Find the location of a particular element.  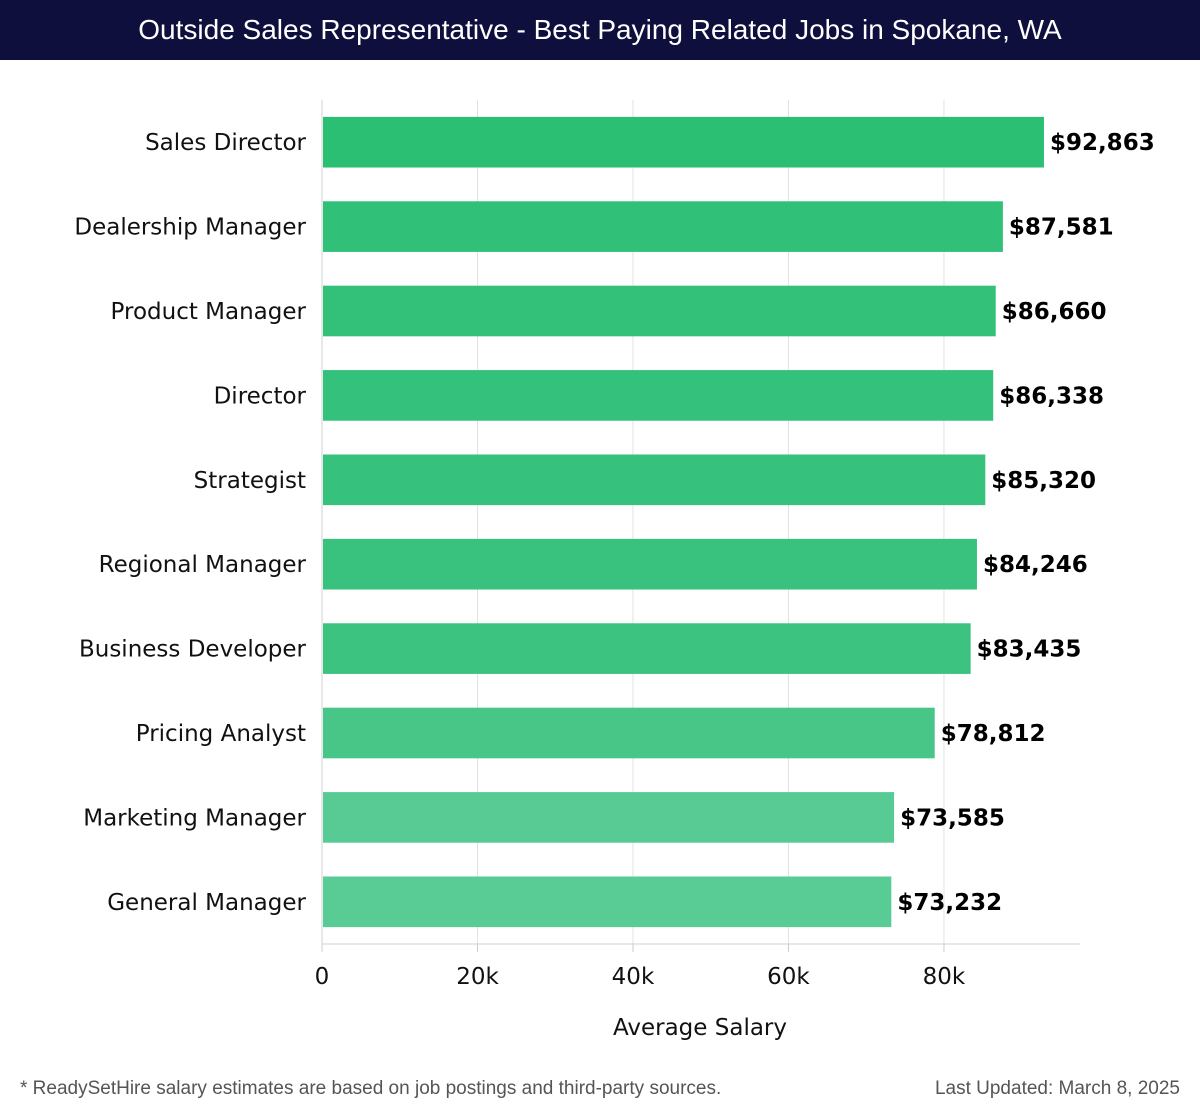

x-axis-title: Average Salary is located at coordinates (700, 1028).